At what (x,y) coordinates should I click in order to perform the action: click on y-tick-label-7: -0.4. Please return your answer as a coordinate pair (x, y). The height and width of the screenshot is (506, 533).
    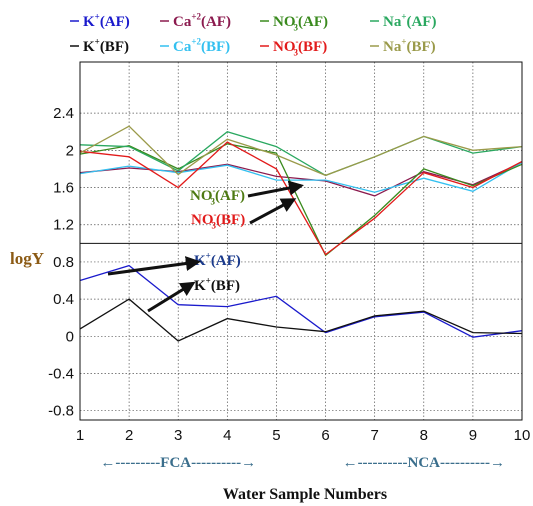
    Looking at the image, I should click on (61, 374).